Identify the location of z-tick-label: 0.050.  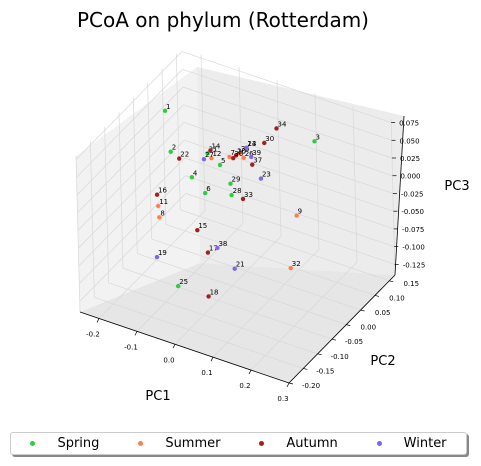
(410, 141).